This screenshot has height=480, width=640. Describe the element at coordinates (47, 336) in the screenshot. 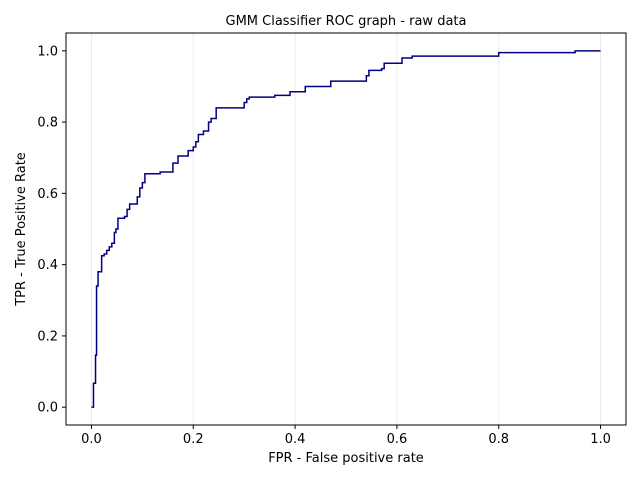

I see `y-tick-label: 0.2` at that location.